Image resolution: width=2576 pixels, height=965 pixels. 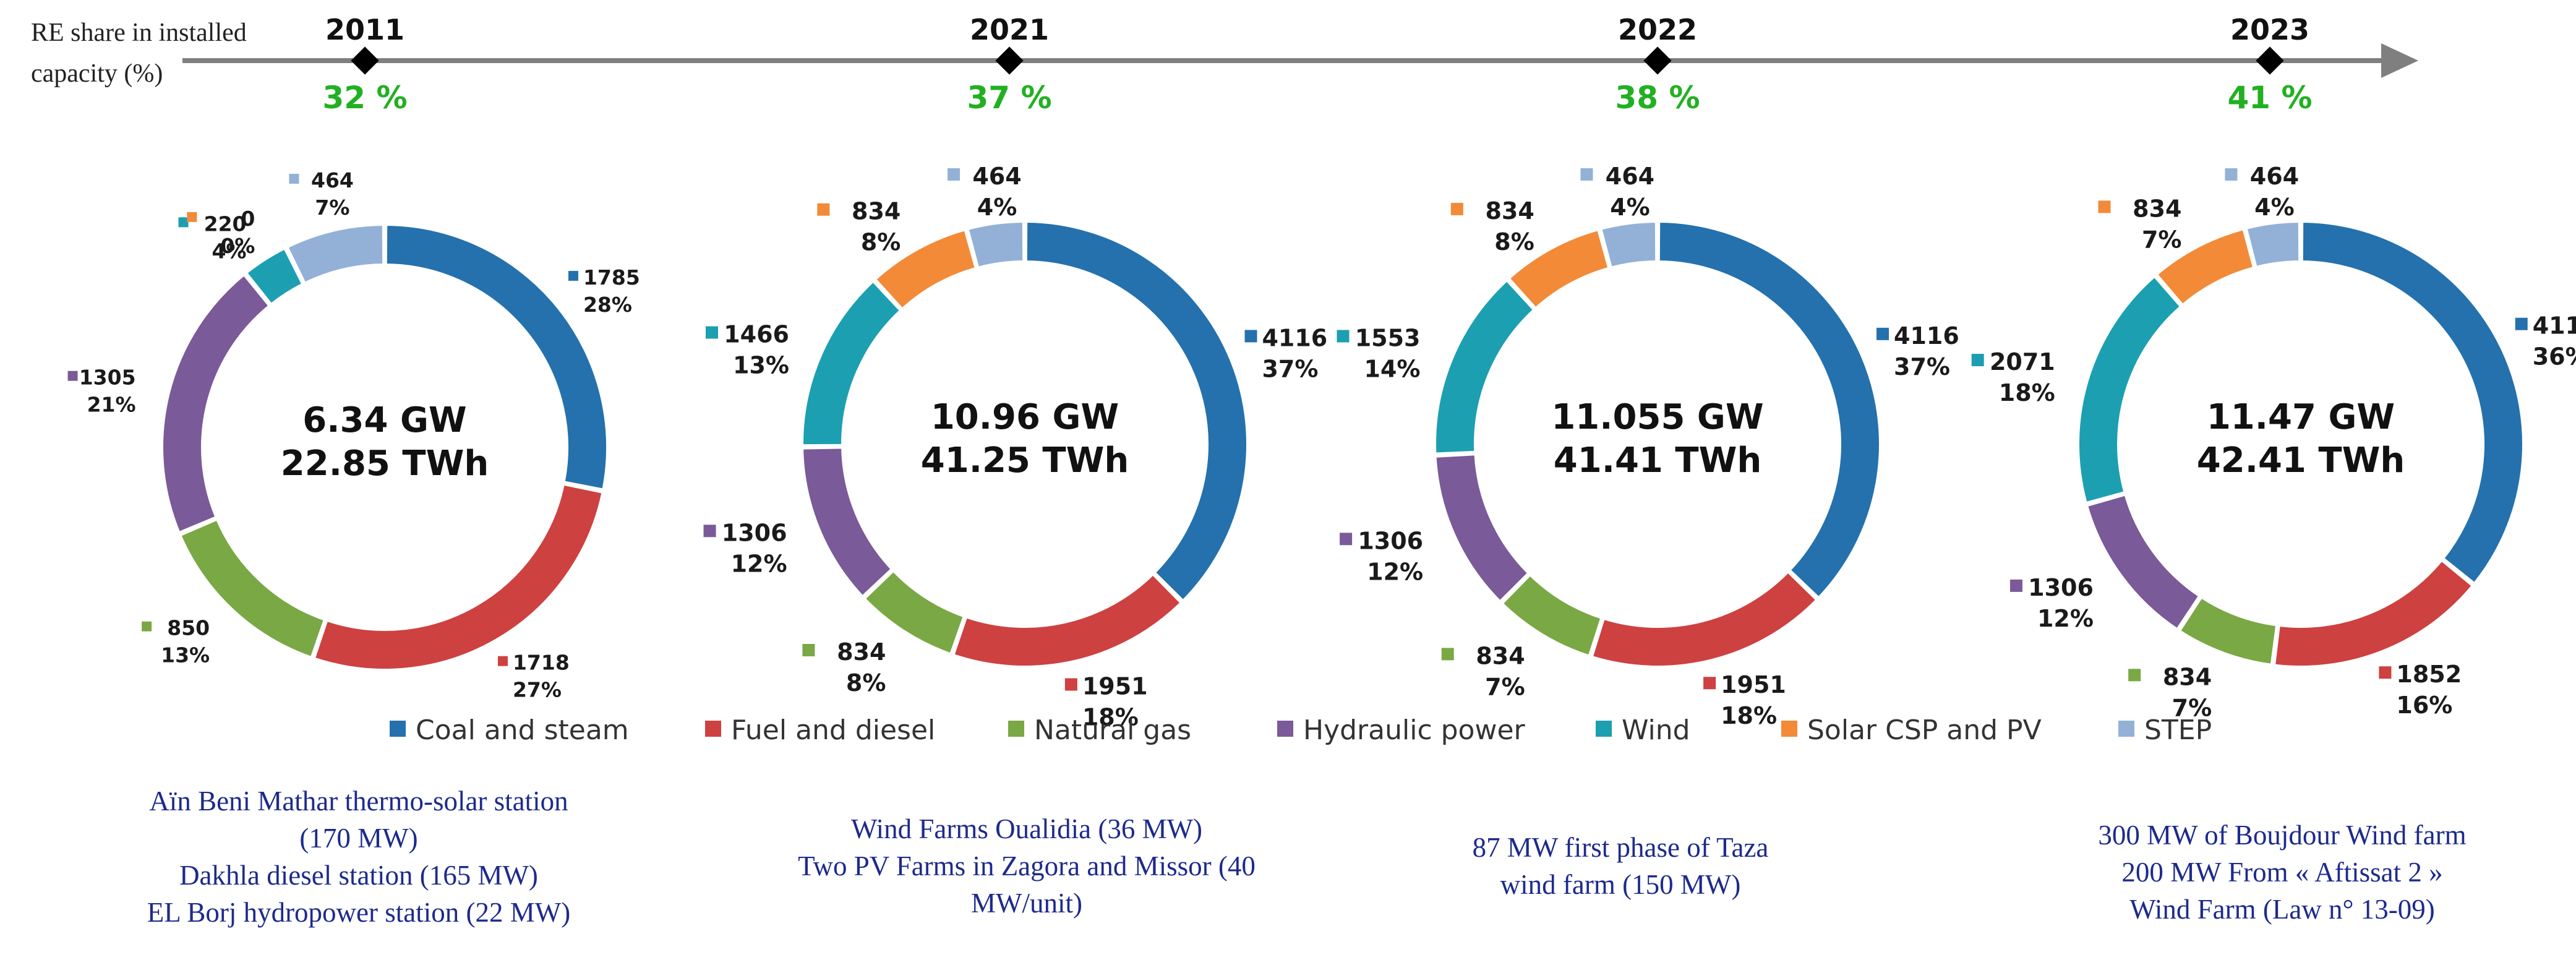 I want to click on slice-2023-hydraulic-power, so click(x=2143, y=562).